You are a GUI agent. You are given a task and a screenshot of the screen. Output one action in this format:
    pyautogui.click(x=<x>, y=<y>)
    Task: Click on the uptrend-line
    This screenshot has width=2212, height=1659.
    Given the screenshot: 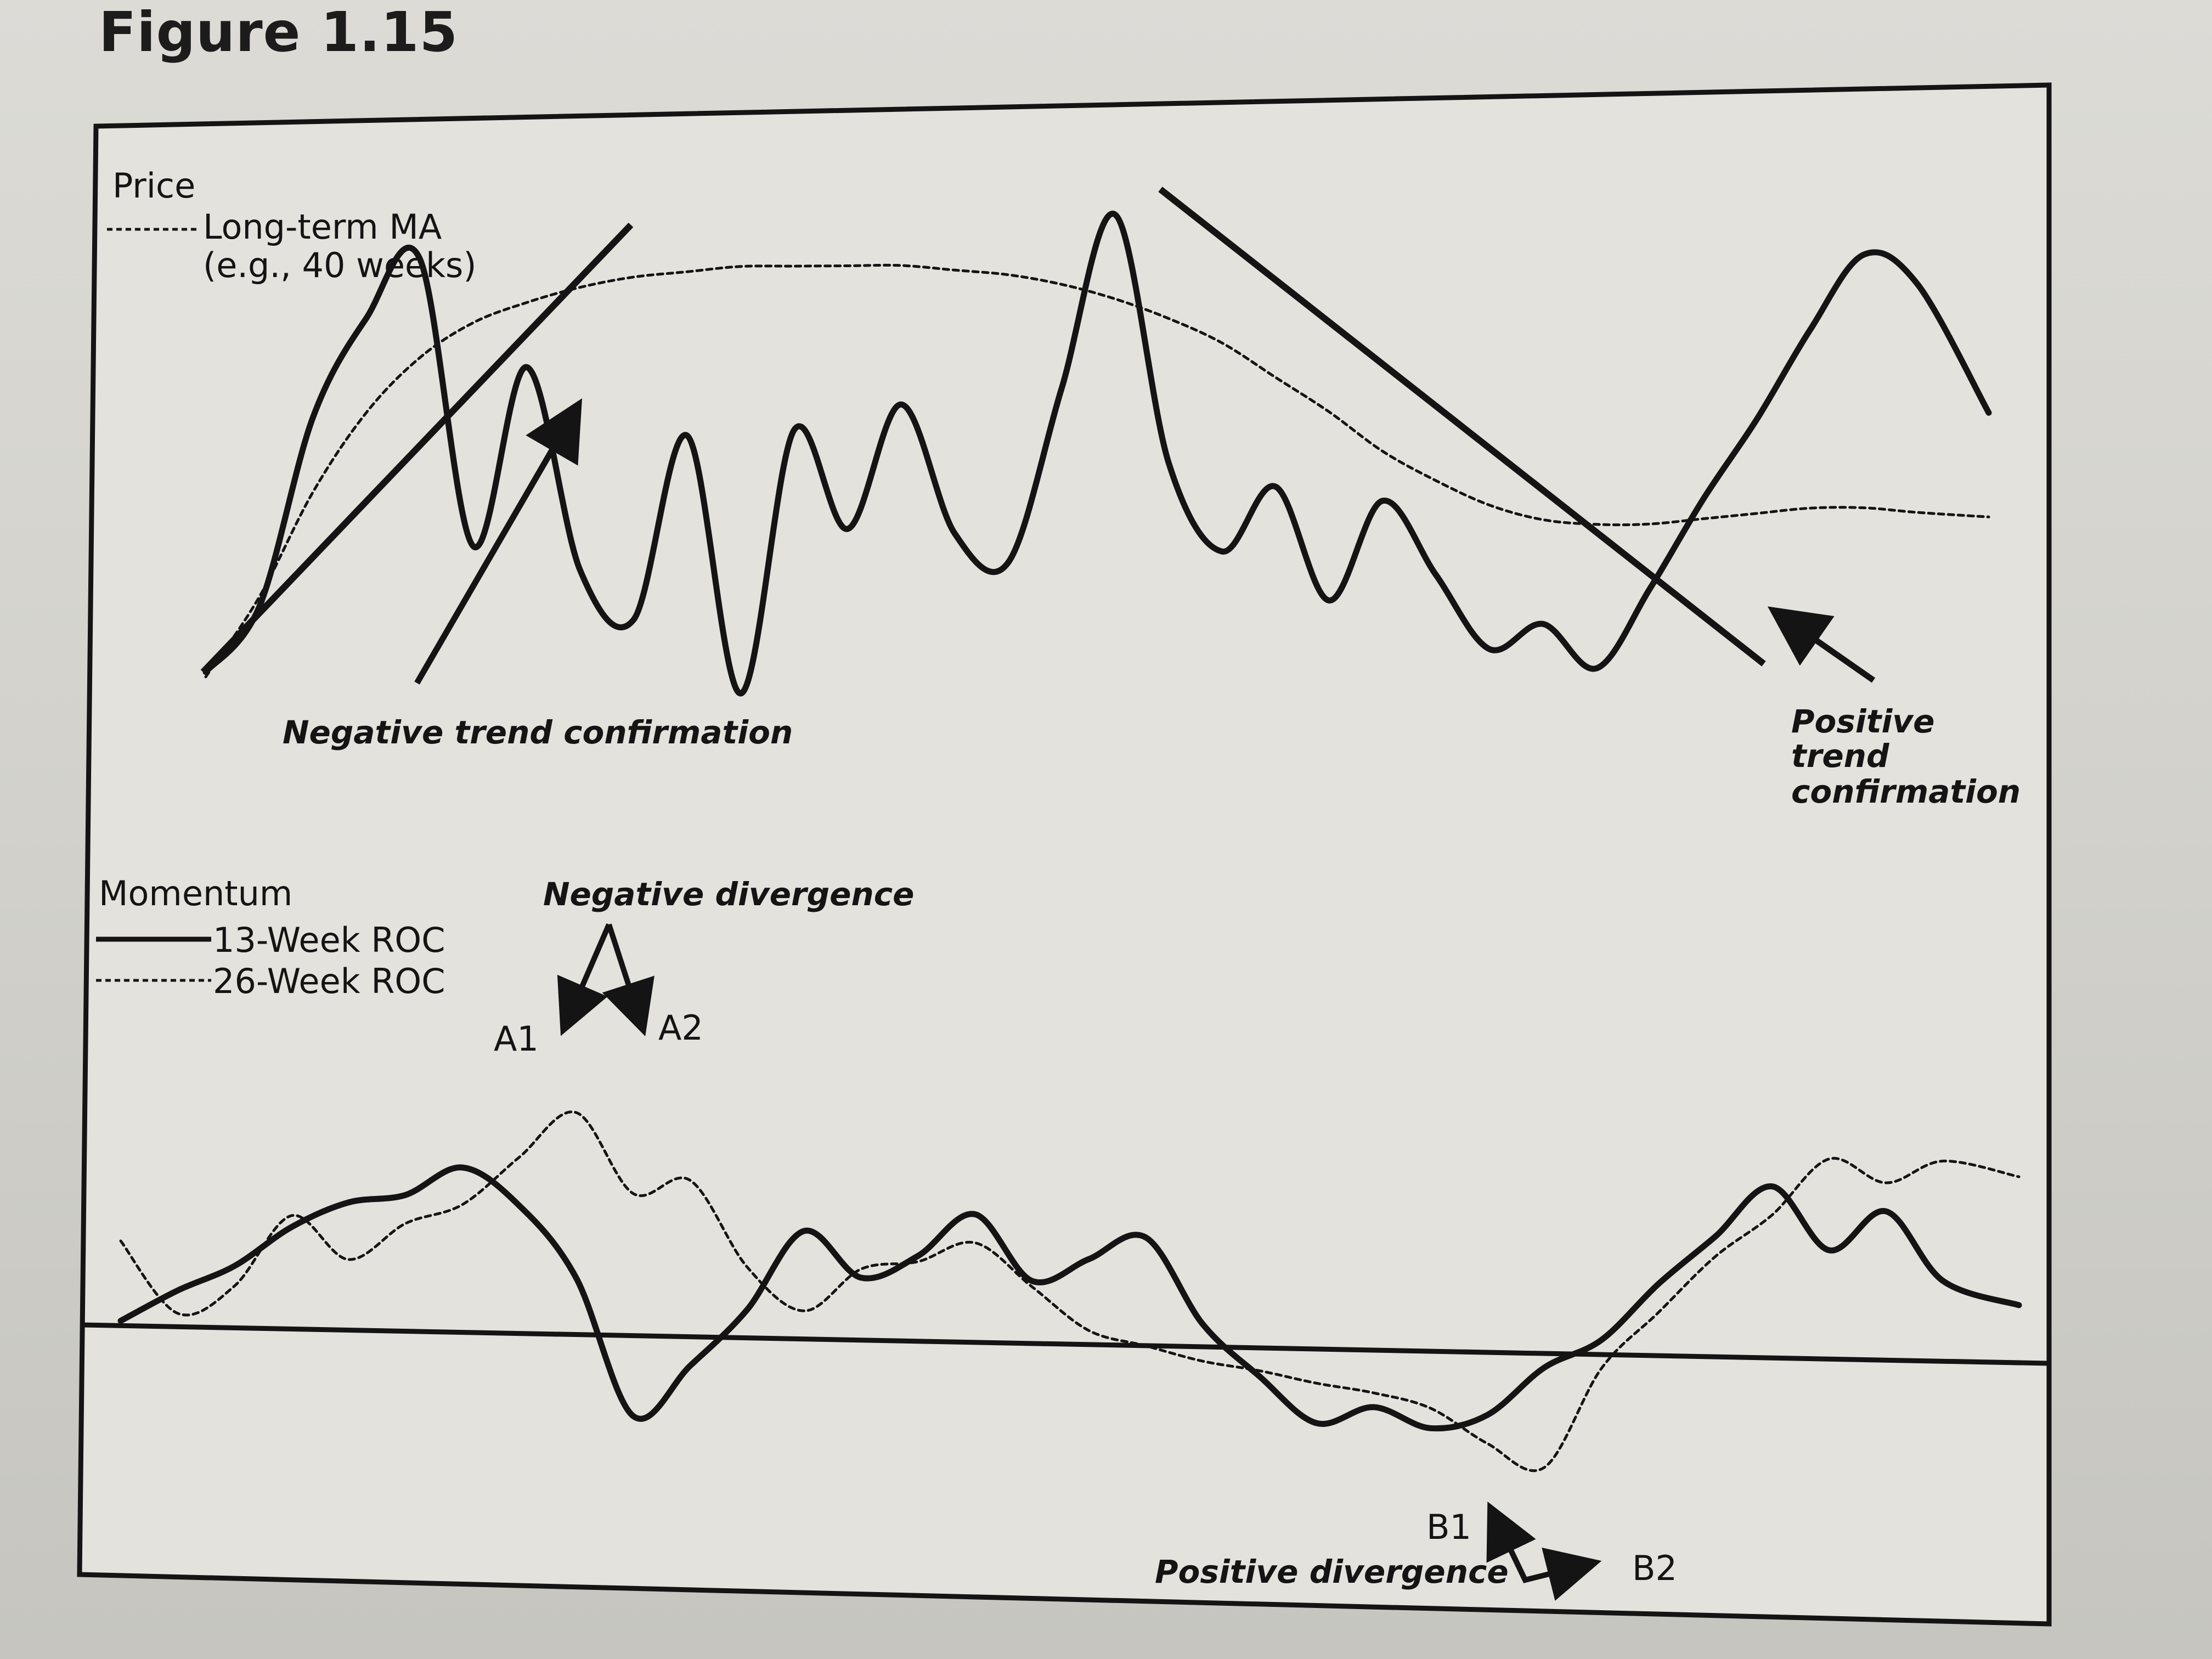 What is the action you would take?
    pyautogui.click(x=417, y=448)
    